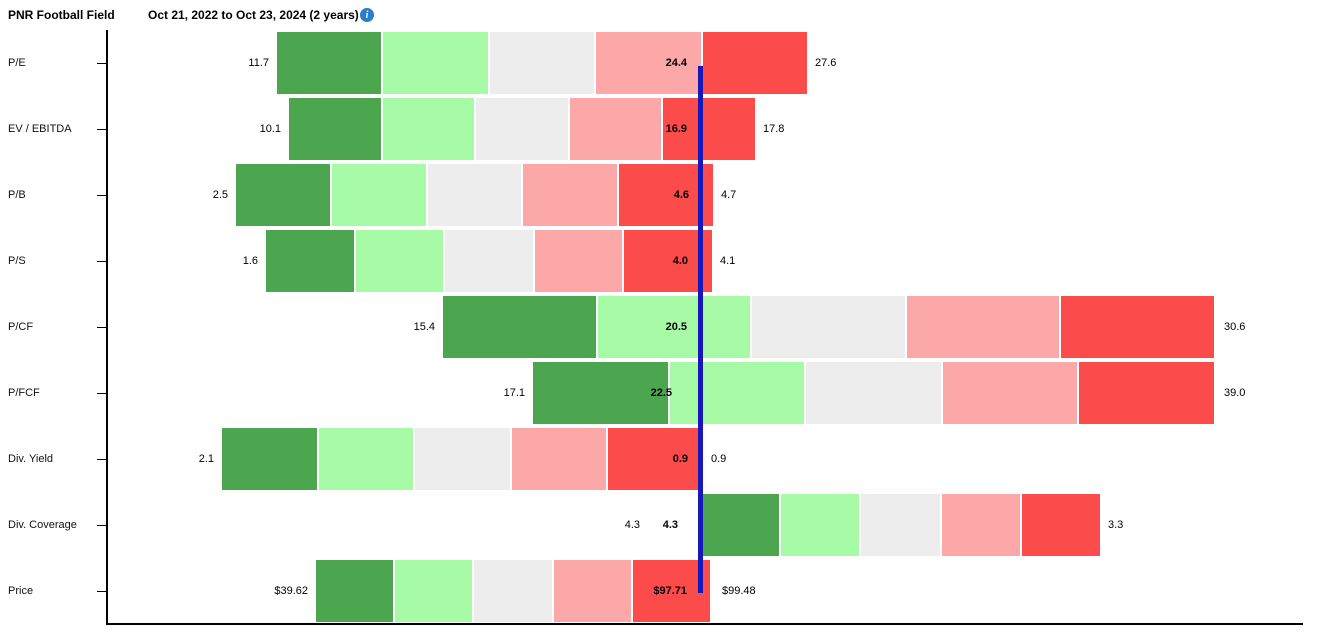 Image resolution: width=1322 pixels, height=635 pixels. I want to click on y-axis-line, so click(107, 327).